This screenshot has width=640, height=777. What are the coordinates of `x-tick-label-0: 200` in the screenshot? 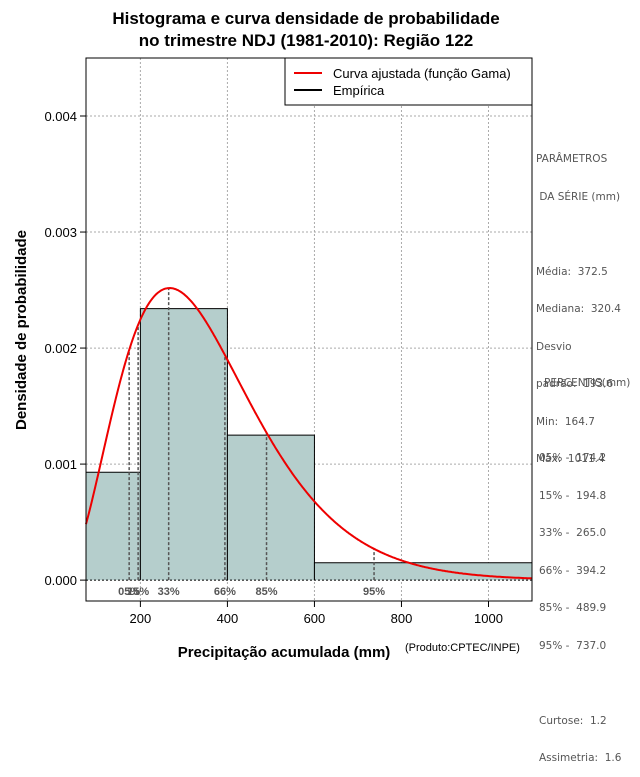 It's located at (141, 618).